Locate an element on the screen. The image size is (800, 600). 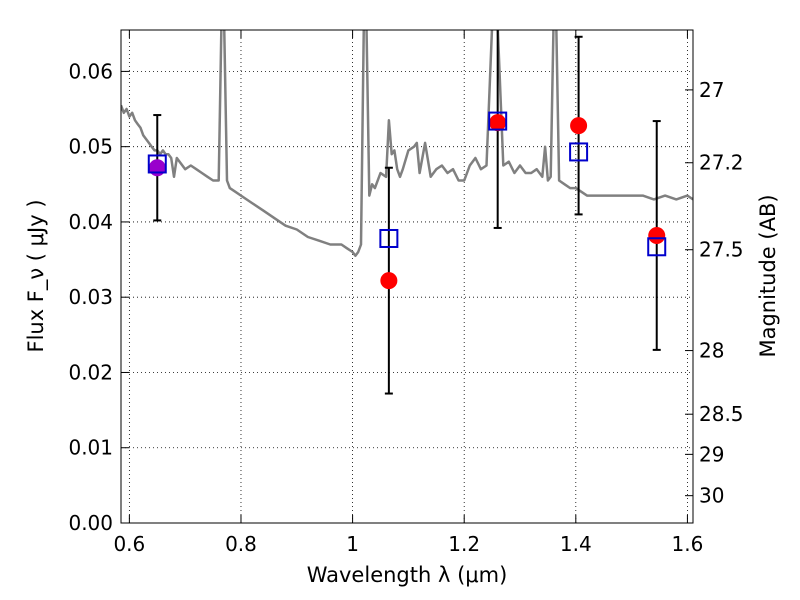
right-tick-label: 28 is located at coordinates (711, 351).